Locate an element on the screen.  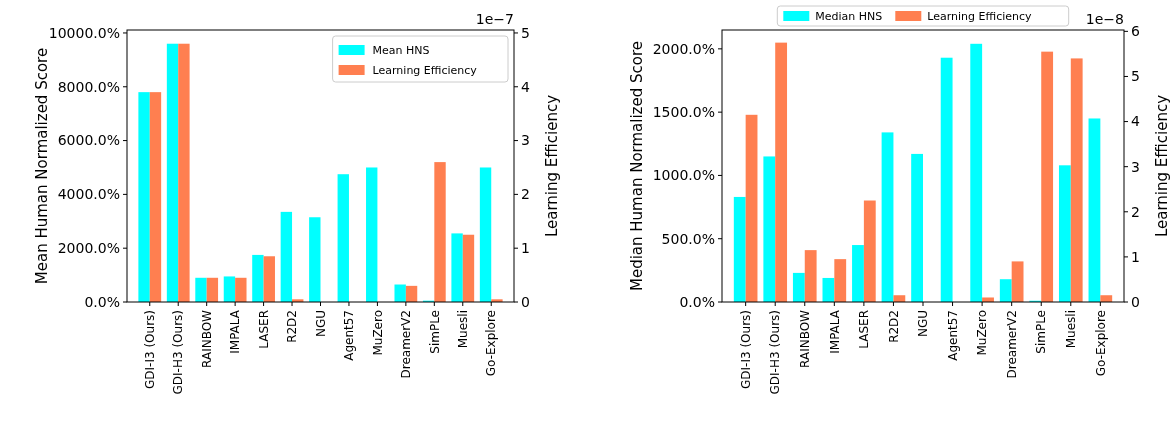
y-axis-title: Median Human Normalized Score is located at coordinates (637, 166).